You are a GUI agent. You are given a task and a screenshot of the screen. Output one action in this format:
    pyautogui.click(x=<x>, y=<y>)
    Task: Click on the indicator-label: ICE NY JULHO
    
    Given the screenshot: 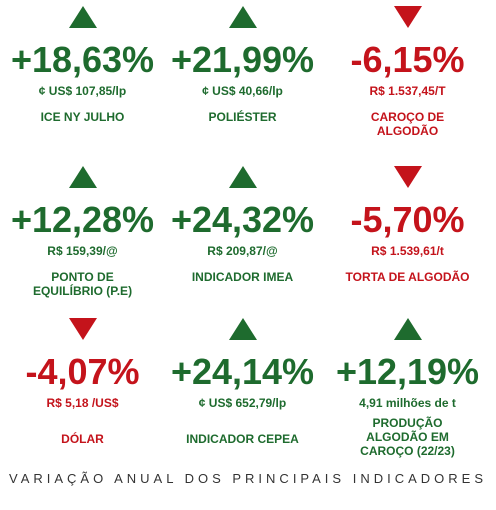 What is the action you would take?
    pyautogui.click(x=82, y=117)
    